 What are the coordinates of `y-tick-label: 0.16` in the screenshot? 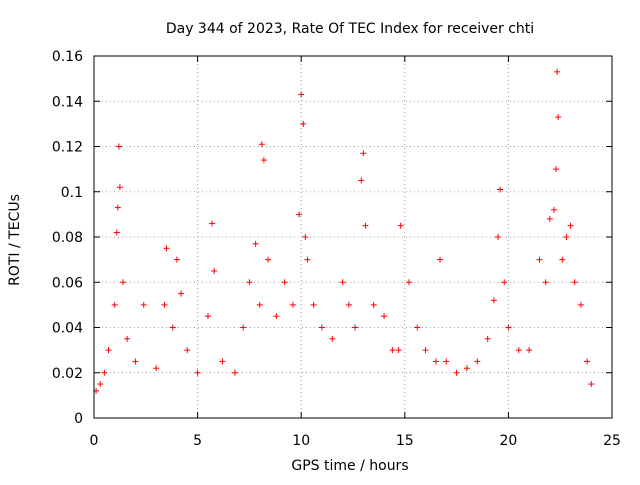 It's located at (67, 57).